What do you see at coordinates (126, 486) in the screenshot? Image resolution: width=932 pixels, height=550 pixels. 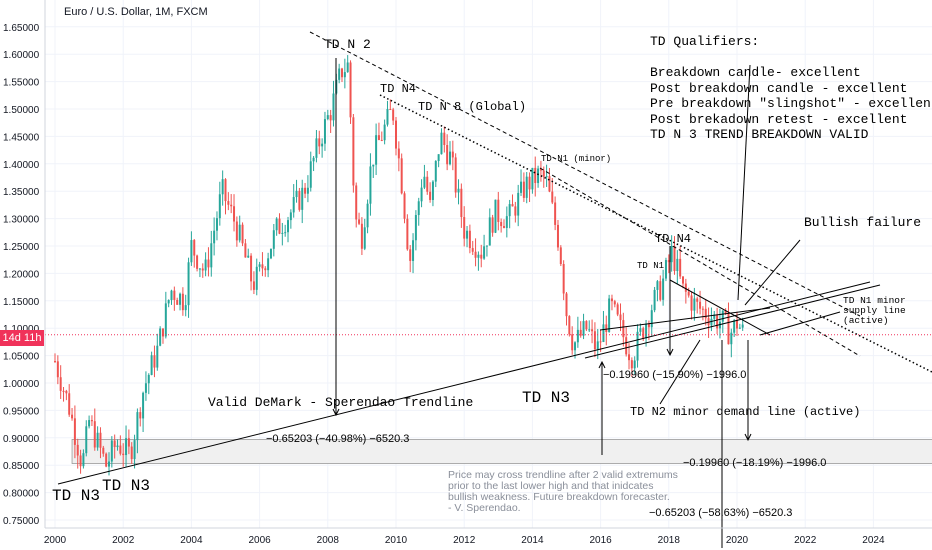 I see `label-td-n3-left2: TD N3` at bounding box center [126, 486].